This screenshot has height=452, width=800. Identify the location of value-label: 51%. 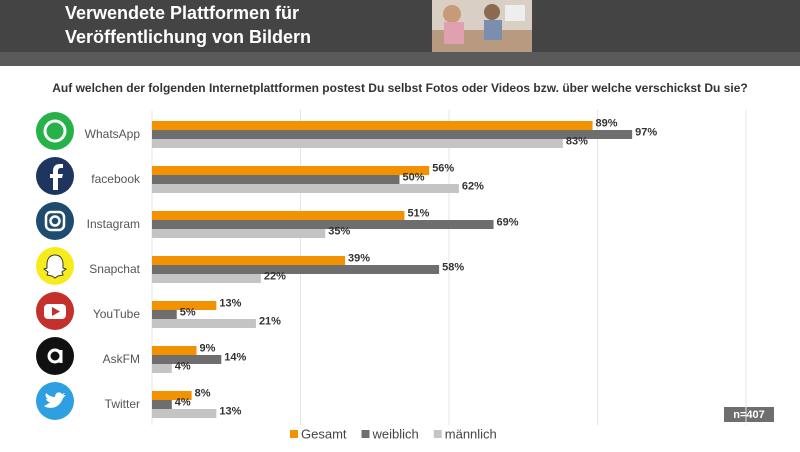
(418, 213).